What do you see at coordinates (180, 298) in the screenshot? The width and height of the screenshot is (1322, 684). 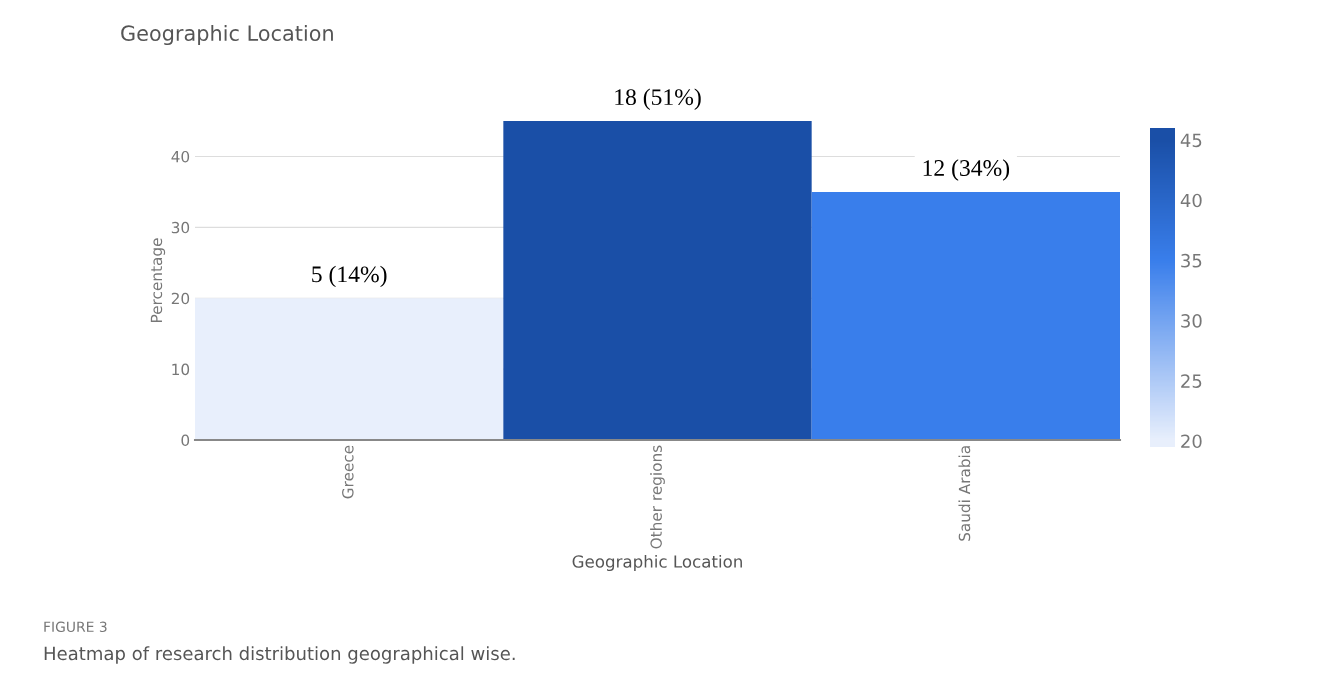 I see `y-tick-label: 20` at bounding box center [180, 298].